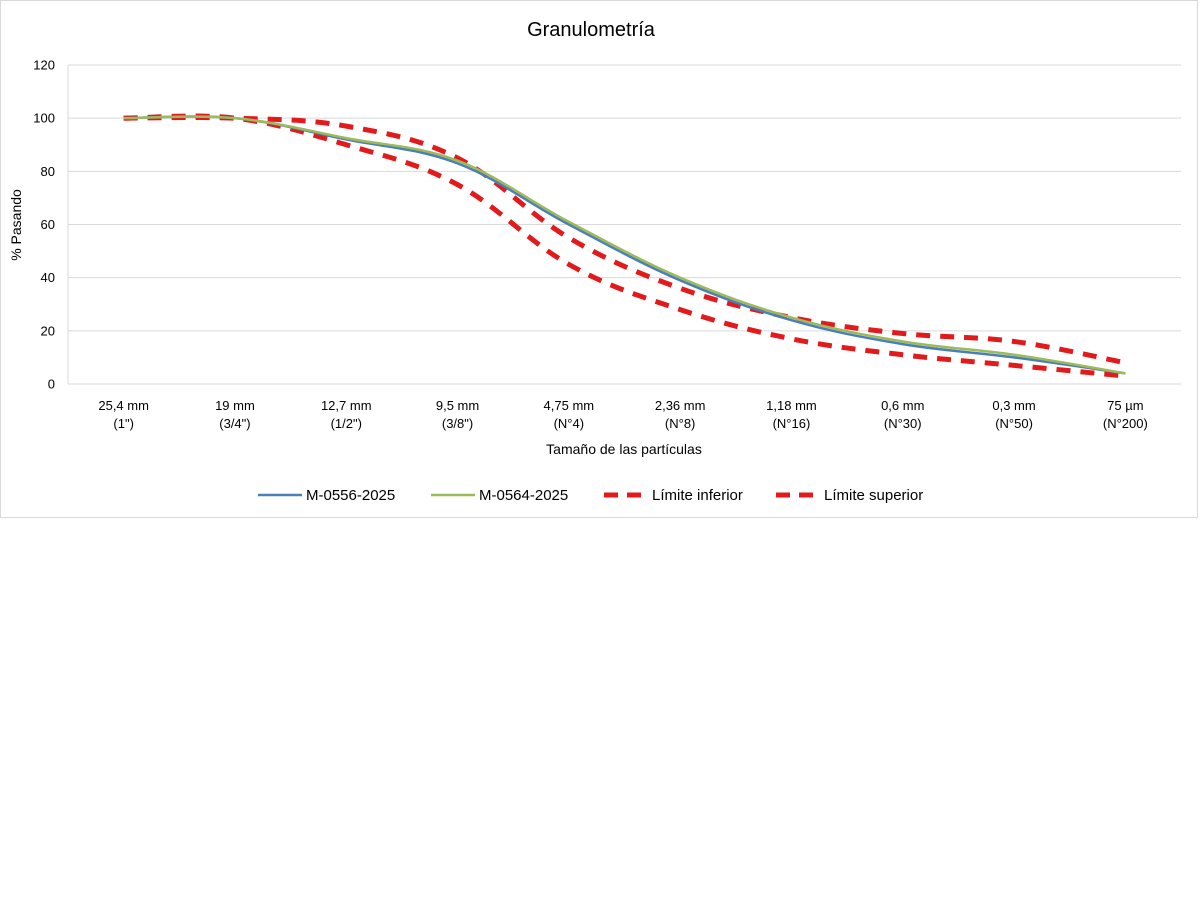 The height and width of the screenshot is (900, 1200). What do you see at coordinates (123, 423) in the screenshot?
I see `x-tick-sublabel: (1")` at bounding box center [123, 423].